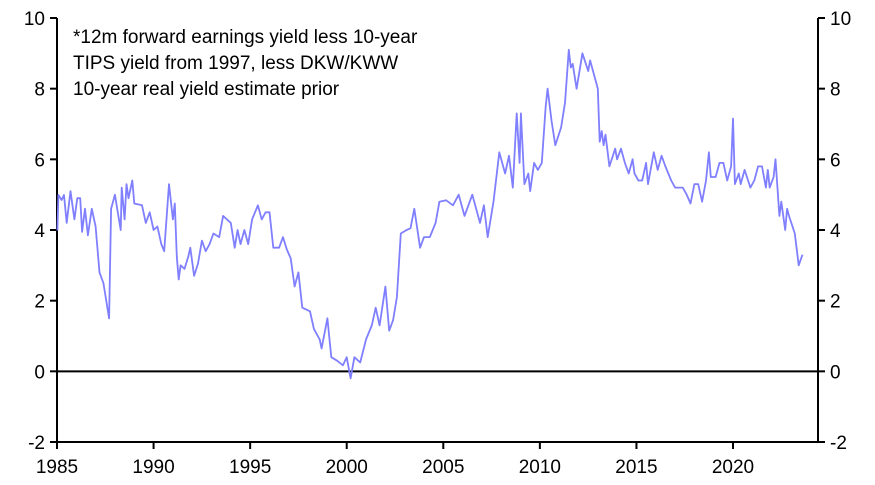 The image size is (875, 485). What do you see at coordinates (153, 467) in the screenshot?
I see `x-tick-label: 1990` at bounding box center [153, 467].